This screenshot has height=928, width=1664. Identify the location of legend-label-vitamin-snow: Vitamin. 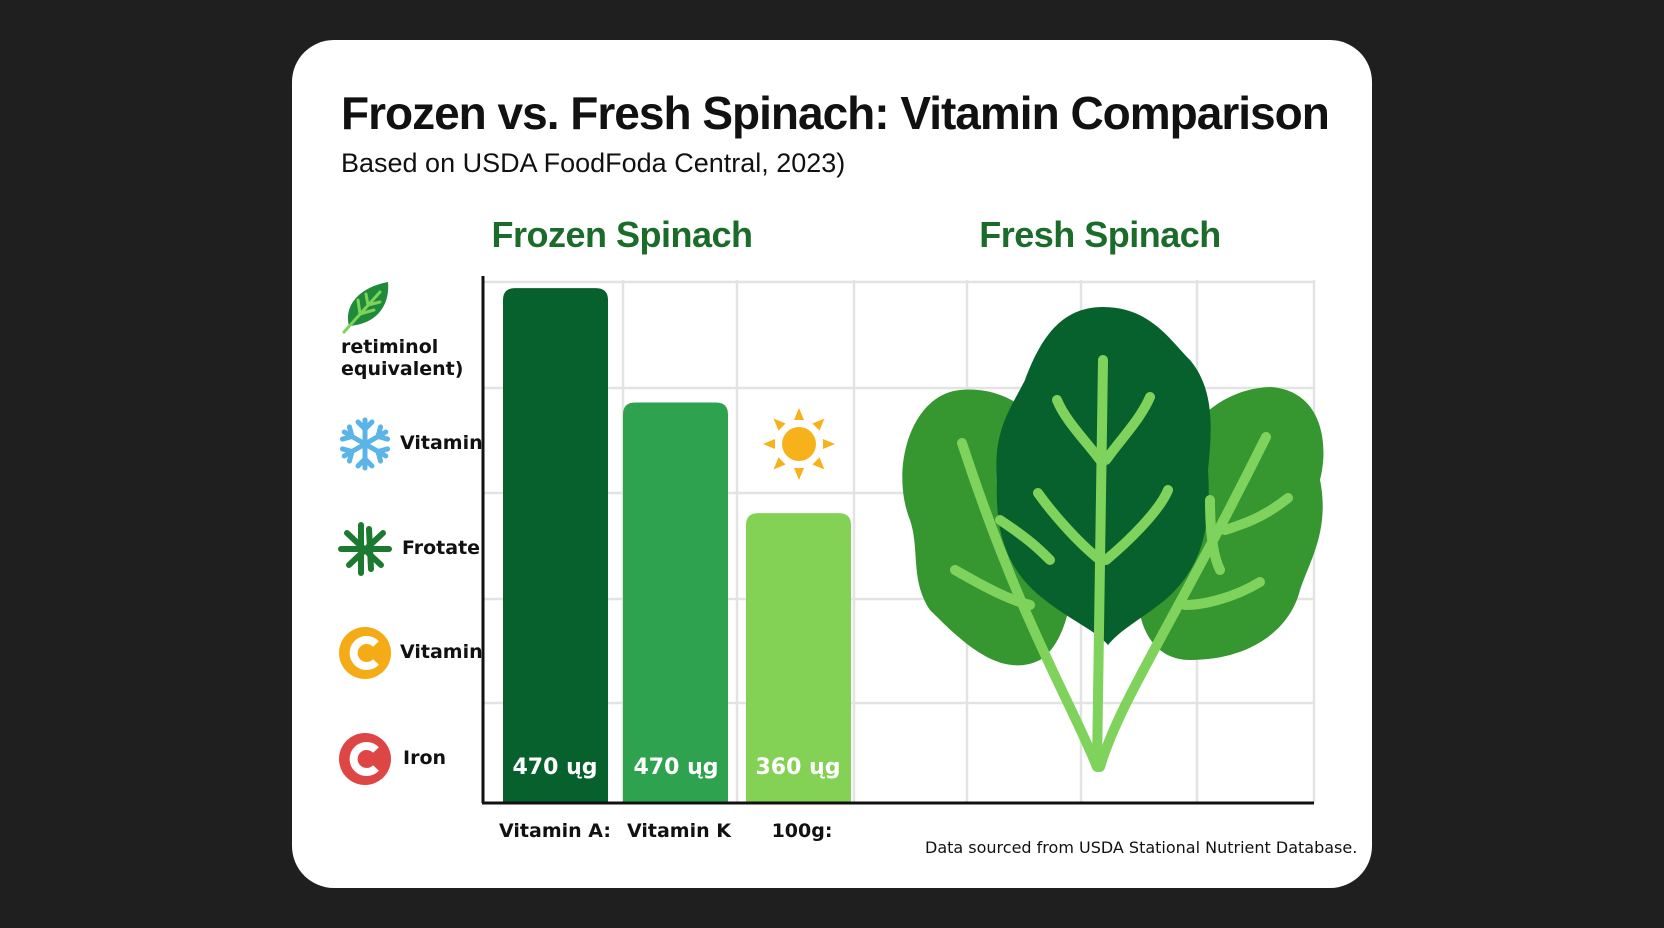
(441, 443).